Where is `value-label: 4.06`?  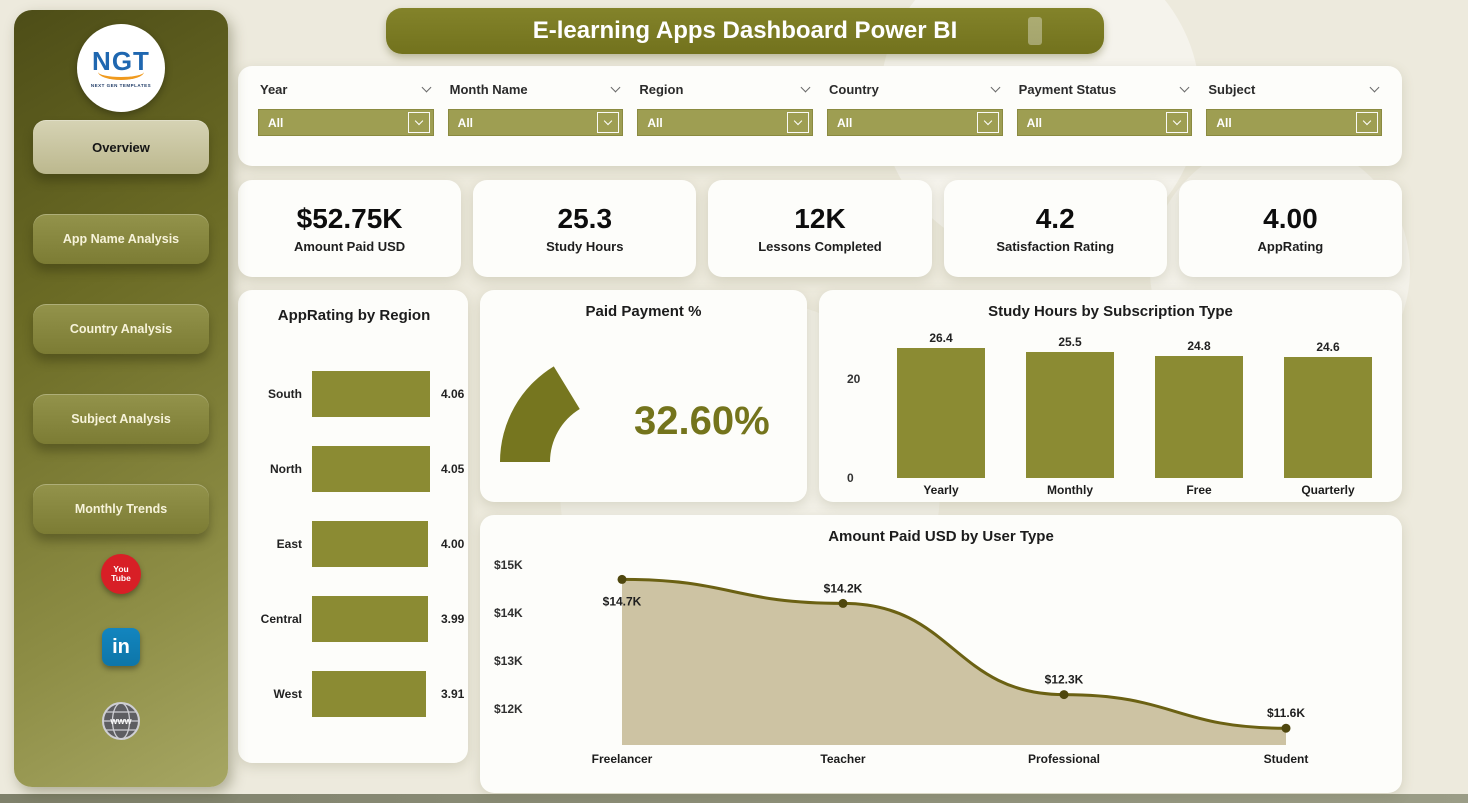
value-label: 4.06 is located at coordinates (453, 393).